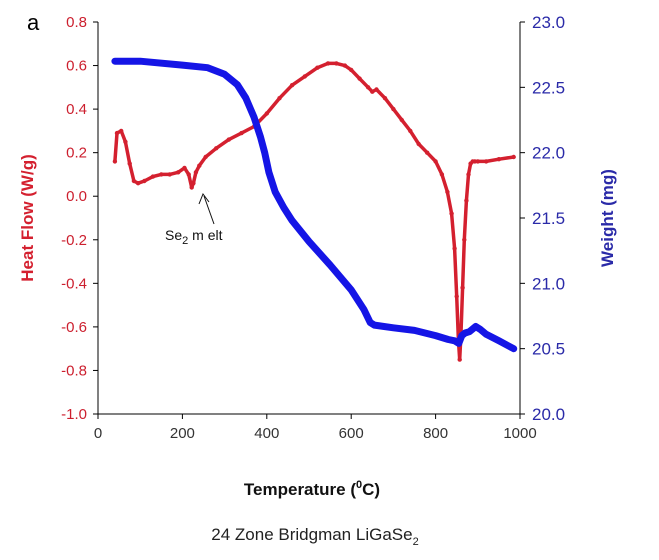 Image resolution: width=659 pixels, height=560 pixels. I want to click on x-tick-label: 200, so click(182, 433).